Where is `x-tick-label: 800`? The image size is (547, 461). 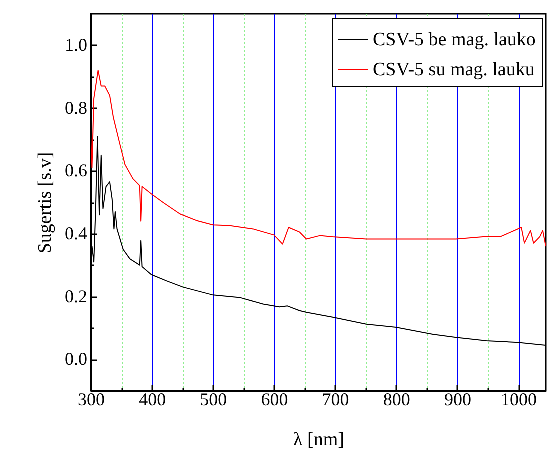
x-tick-label: 800 is located at coordinates (396, 400).